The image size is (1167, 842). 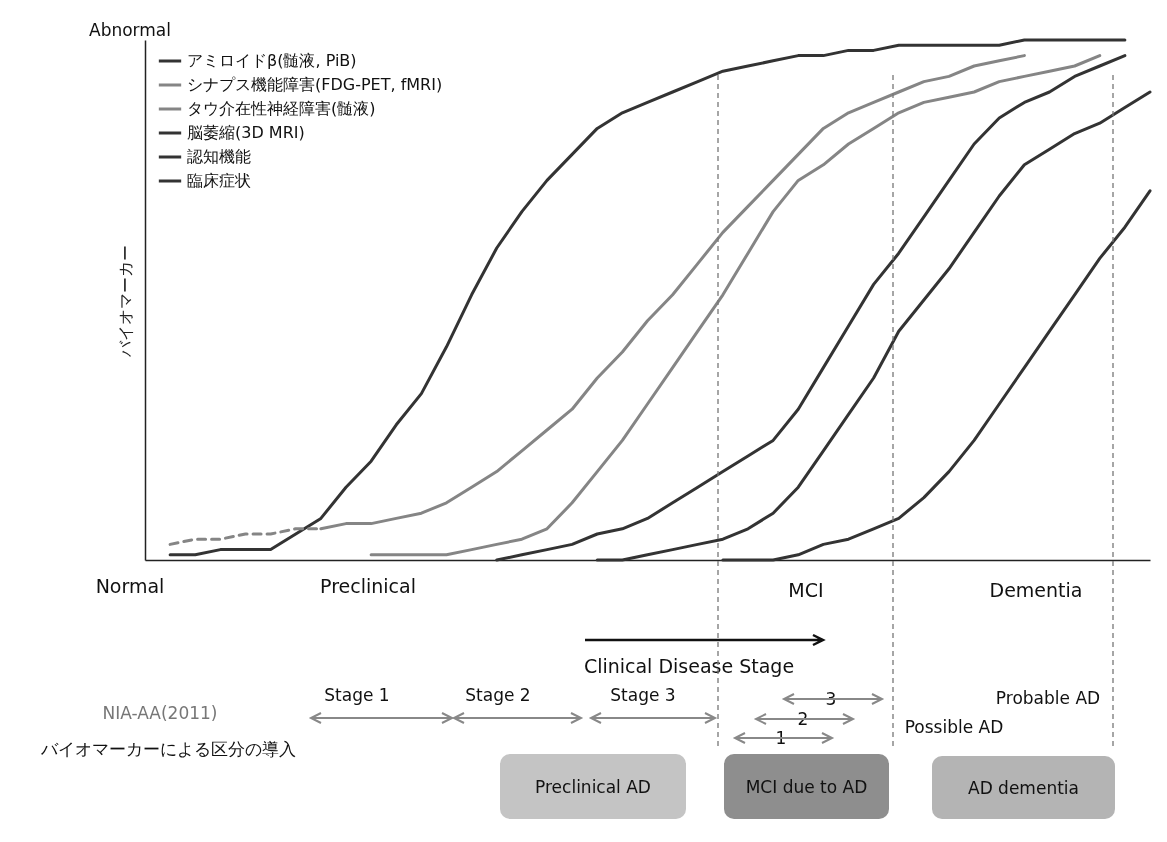 I want to click on text: Possible AD, so click(x=954, y=727).